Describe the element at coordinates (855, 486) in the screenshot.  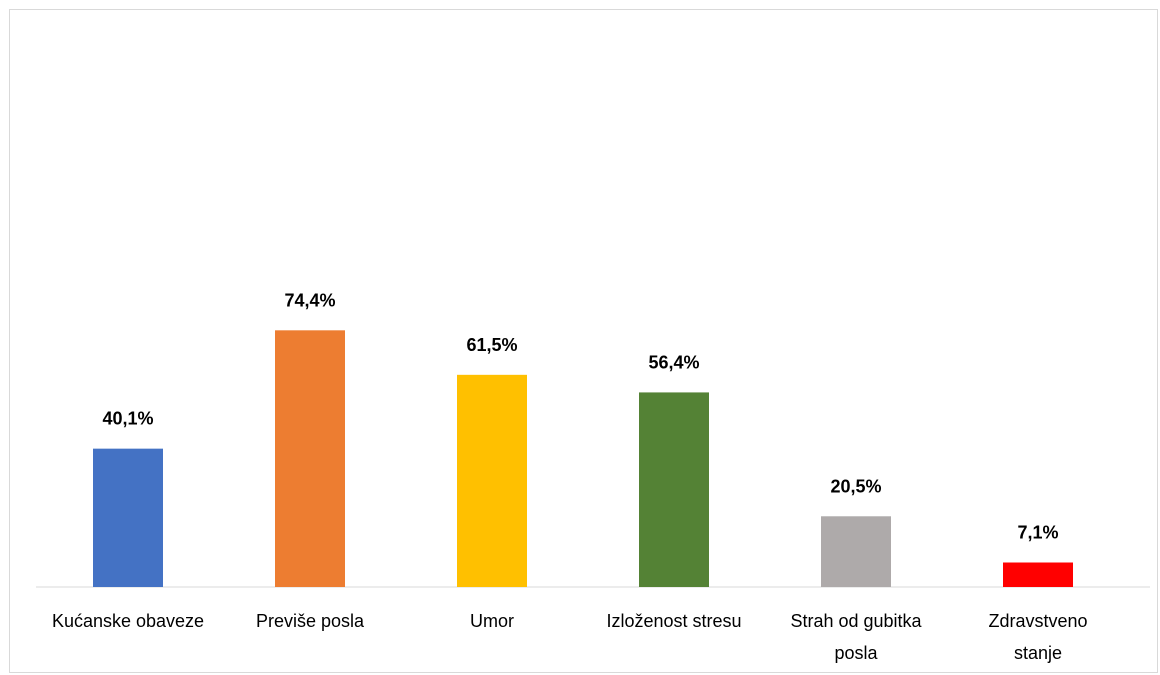
I see `data-label-4: 20,5%` at that location.